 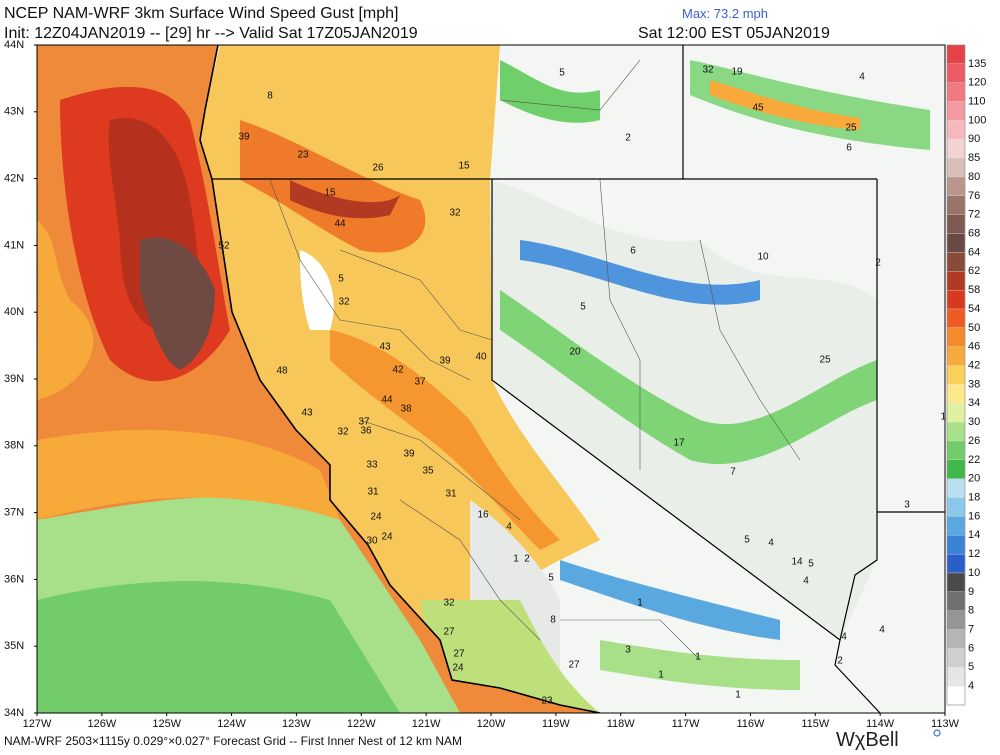 What do you see at coordinates (974, 271) in the screenshot?
I see `colorbar-label: 62` at bounding box center [974, 271].